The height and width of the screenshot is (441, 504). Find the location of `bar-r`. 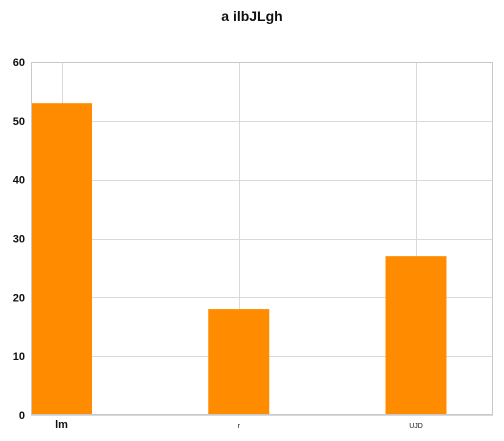

bar-r is located at coordinates (239, 362).